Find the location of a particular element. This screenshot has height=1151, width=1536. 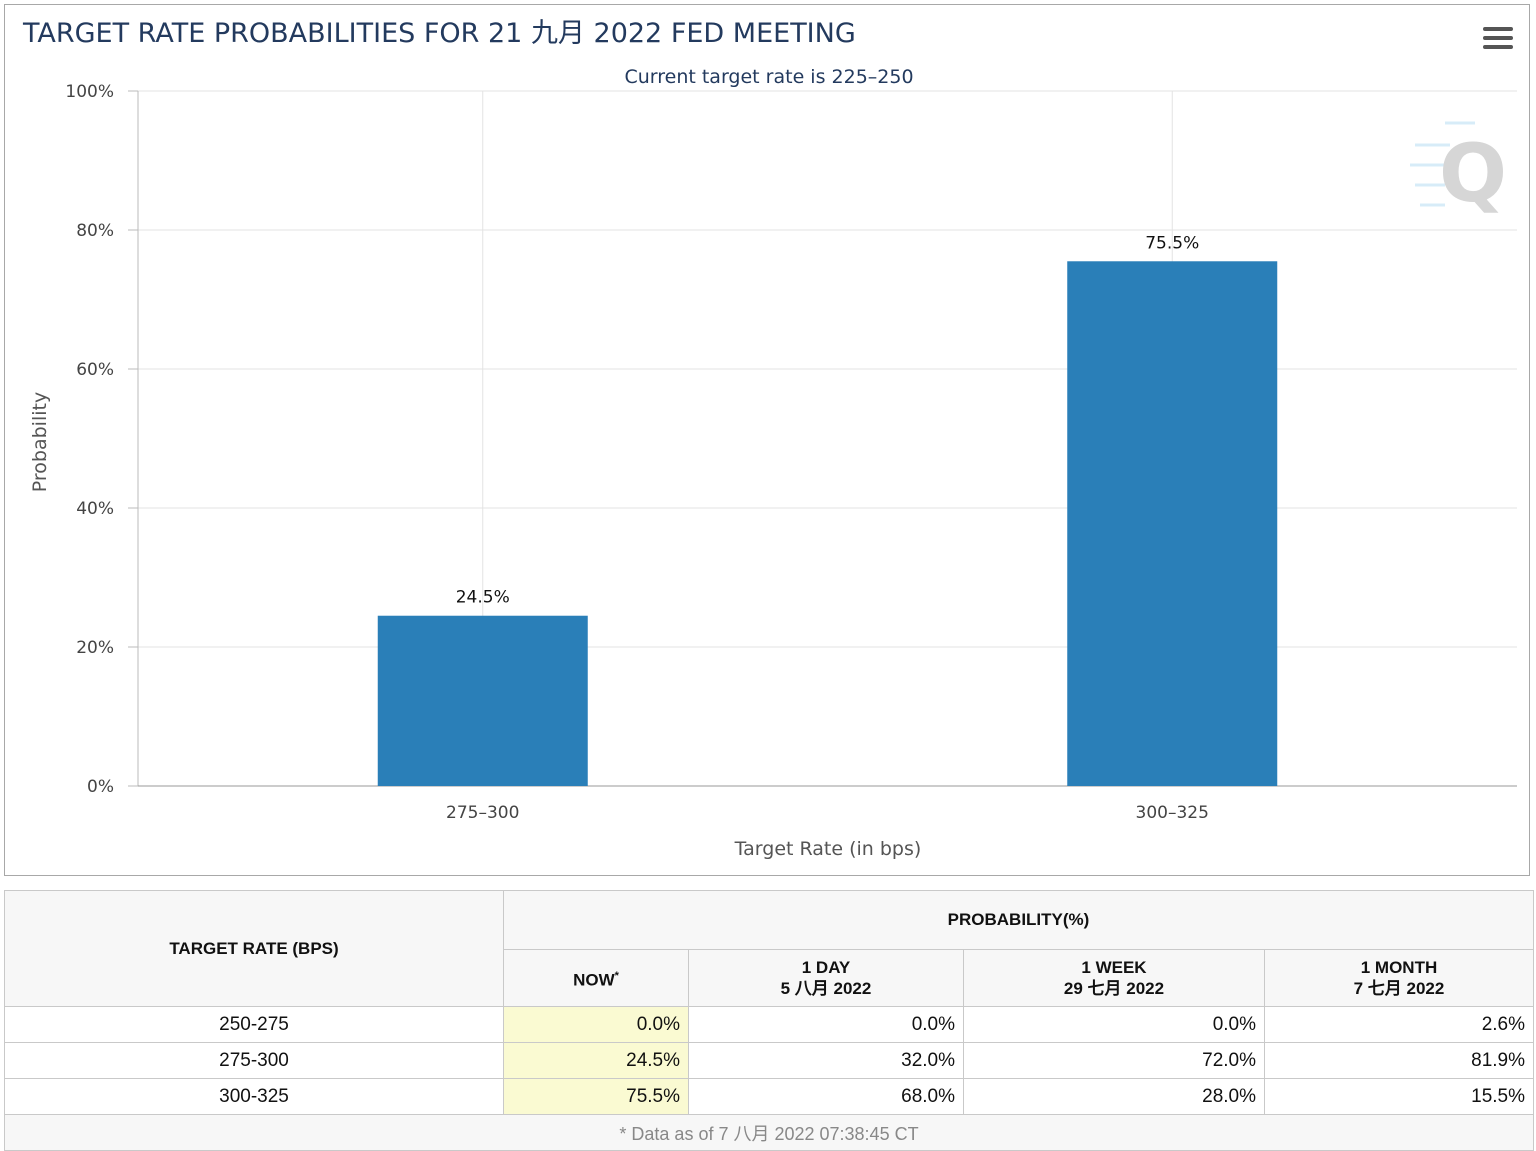

x-tick-label: 275–300 is located at coordinates (482, 813).